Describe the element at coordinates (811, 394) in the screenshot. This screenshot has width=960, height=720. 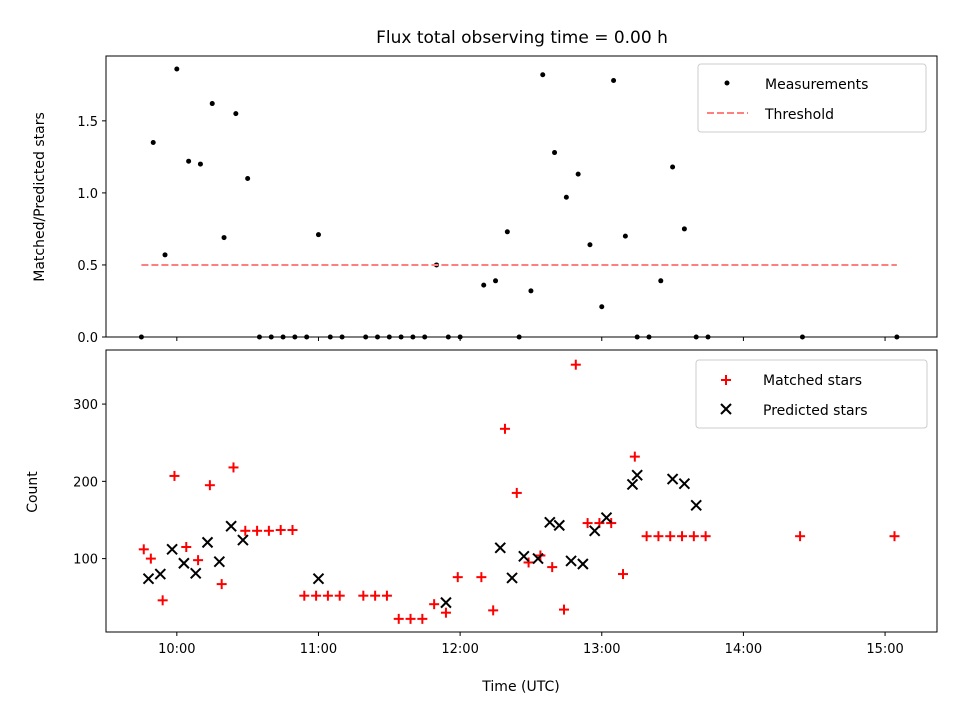
I see `bottom-legend-box` at that location.